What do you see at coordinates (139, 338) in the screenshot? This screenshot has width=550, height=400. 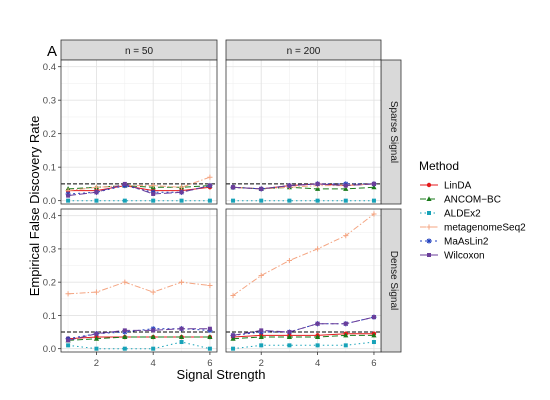 I see `series-line-ancom-bc` at bounding box center [139, 338].